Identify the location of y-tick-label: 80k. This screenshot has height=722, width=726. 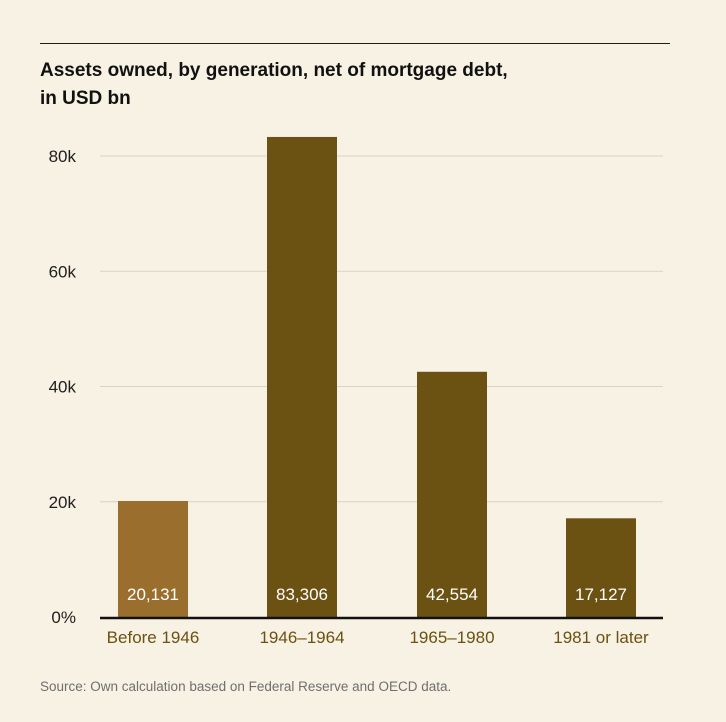
(63, 156).